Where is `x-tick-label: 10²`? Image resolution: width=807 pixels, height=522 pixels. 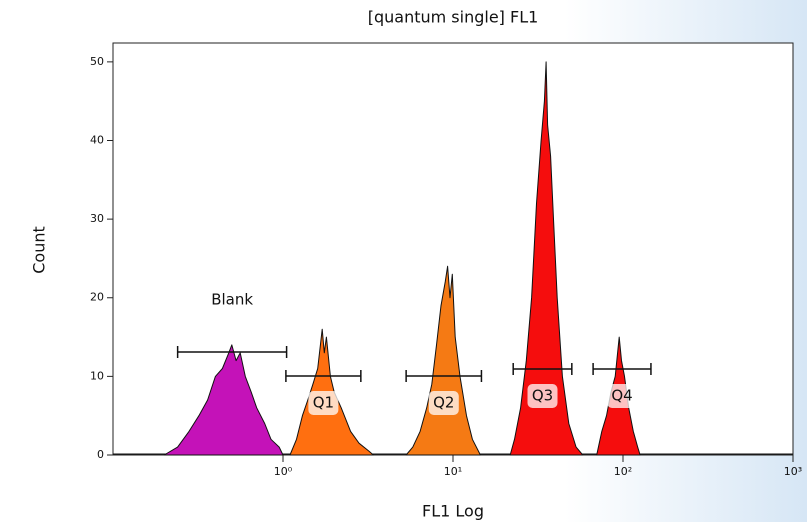
x-tick-label: 10² is located at coordinates (623, 471).